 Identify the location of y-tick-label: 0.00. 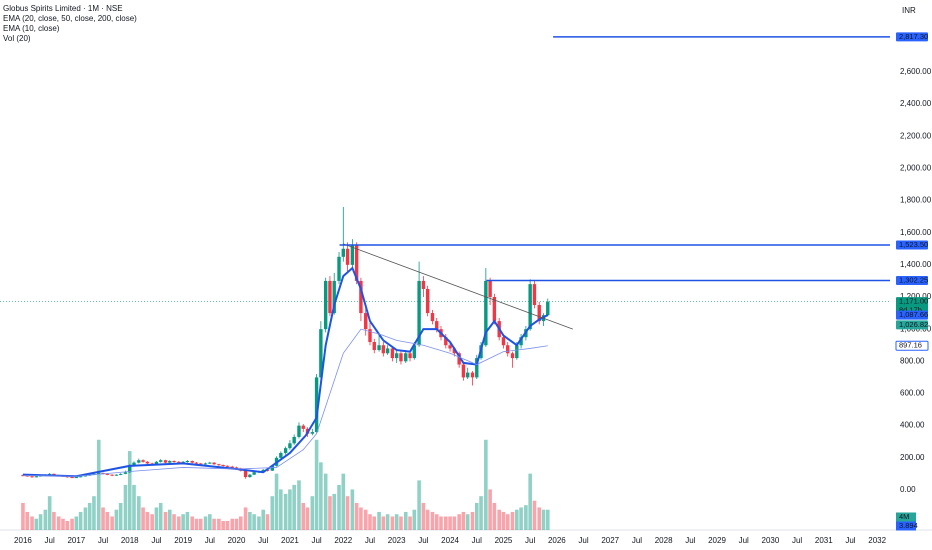
(908, 489).